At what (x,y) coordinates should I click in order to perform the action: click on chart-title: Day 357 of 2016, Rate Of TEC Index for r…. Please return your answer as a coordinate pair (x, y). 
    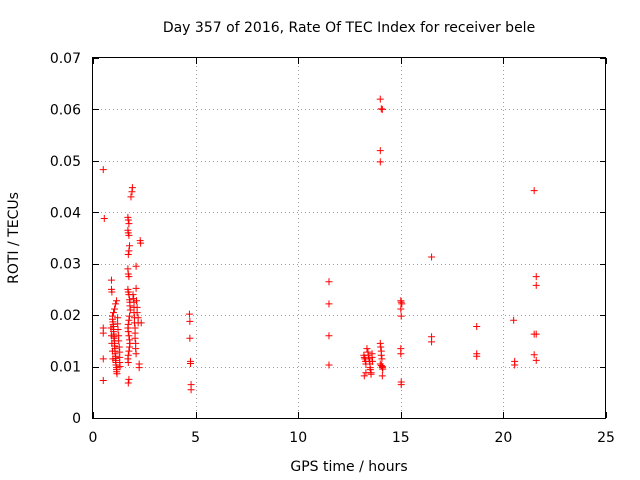
    Looking at the image, I should click on (349, 28).